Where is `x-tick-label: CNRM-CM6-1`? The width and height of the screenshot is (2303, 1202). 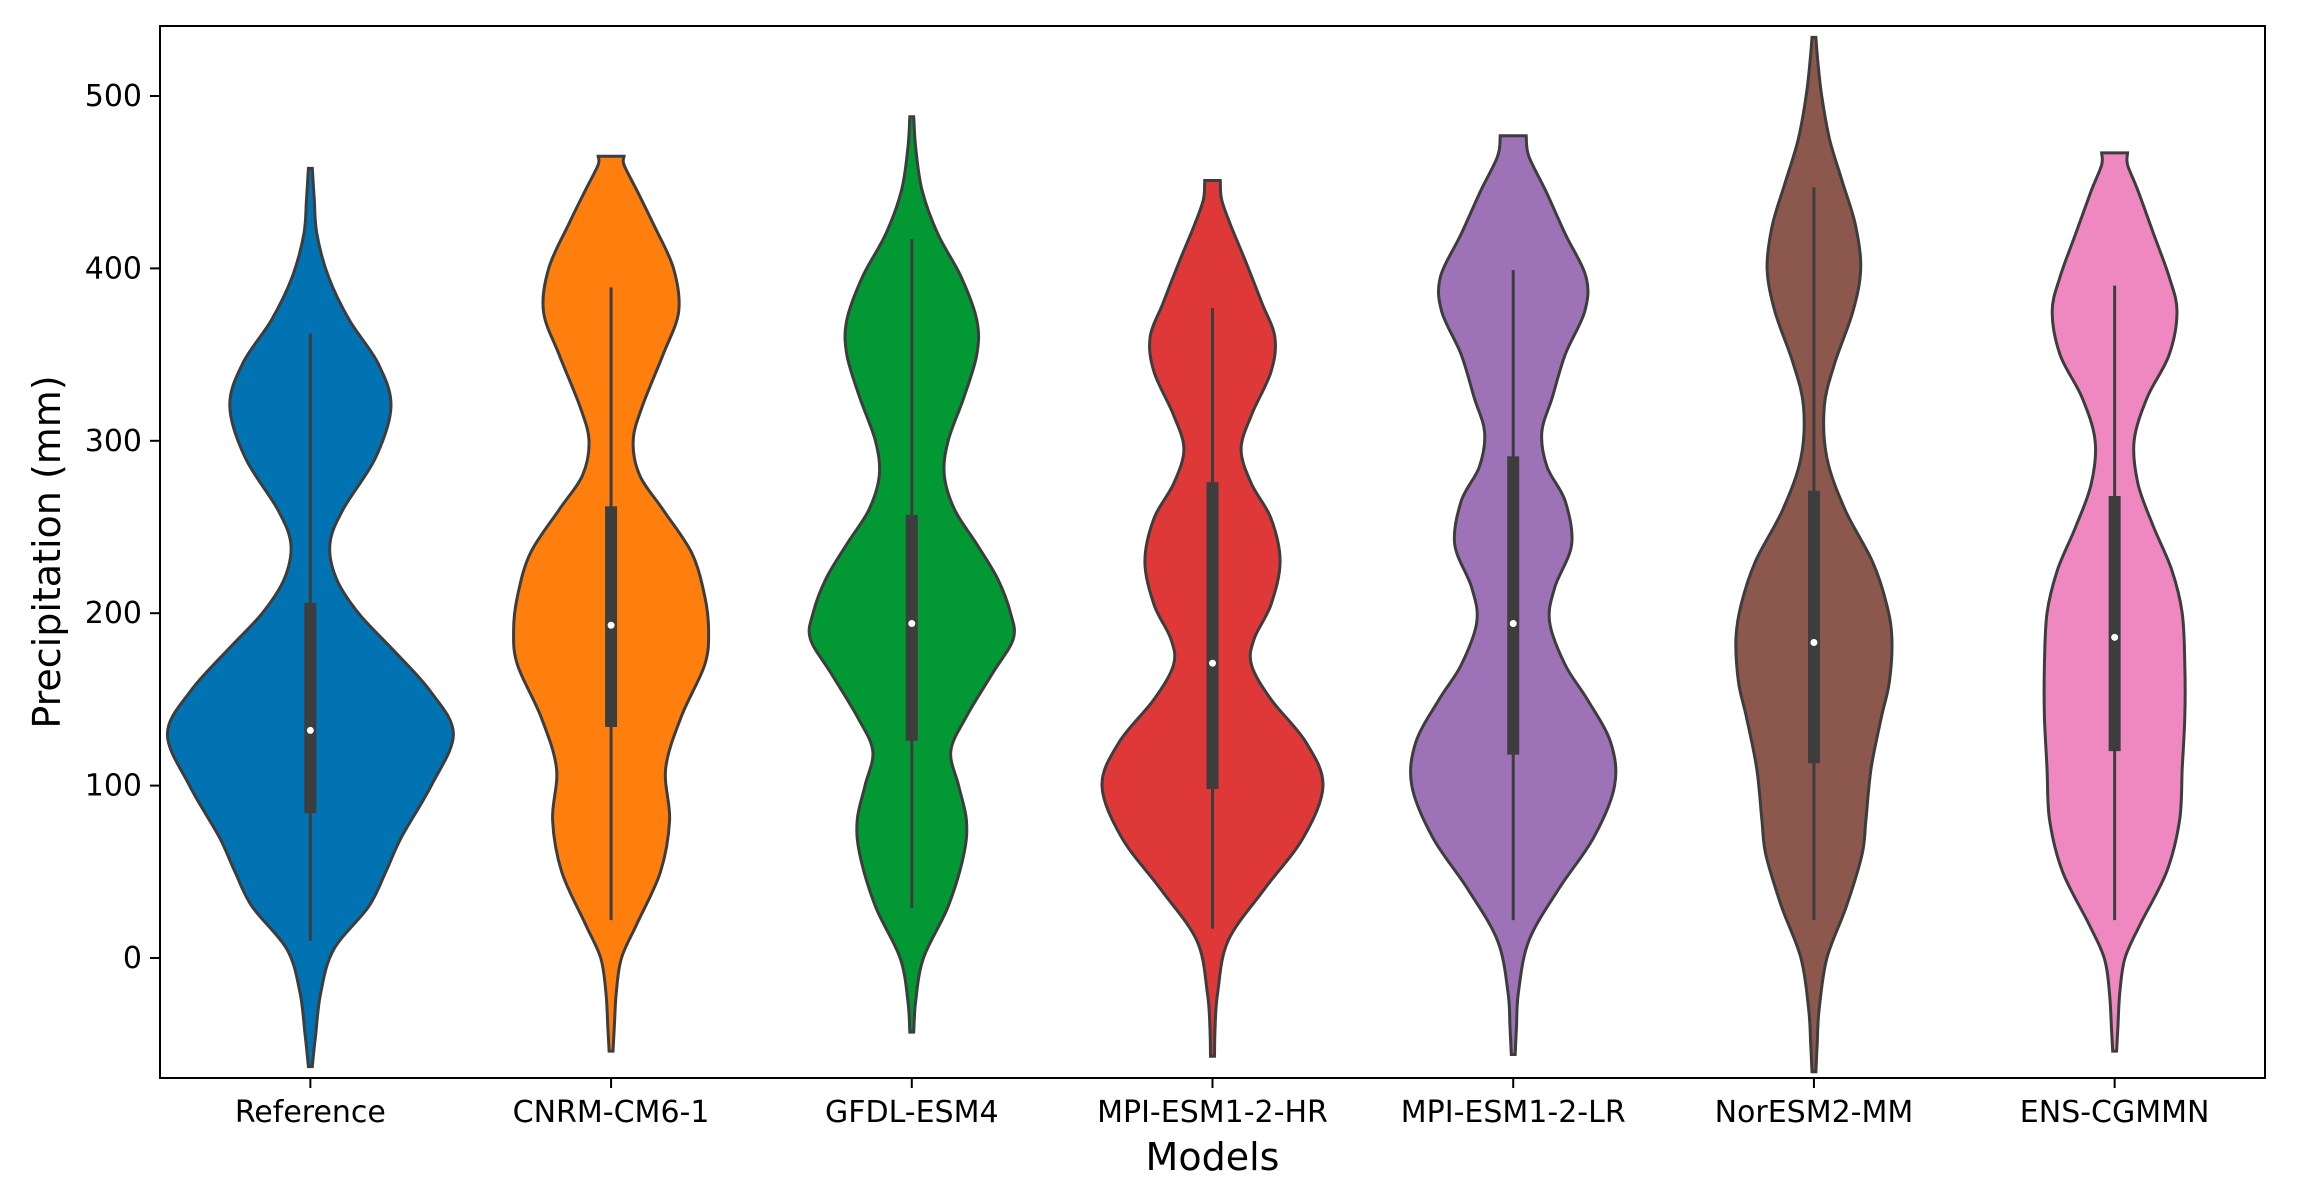 x-tick-label: CNRM-CM6-1 is located at coordinates (611, 1112).